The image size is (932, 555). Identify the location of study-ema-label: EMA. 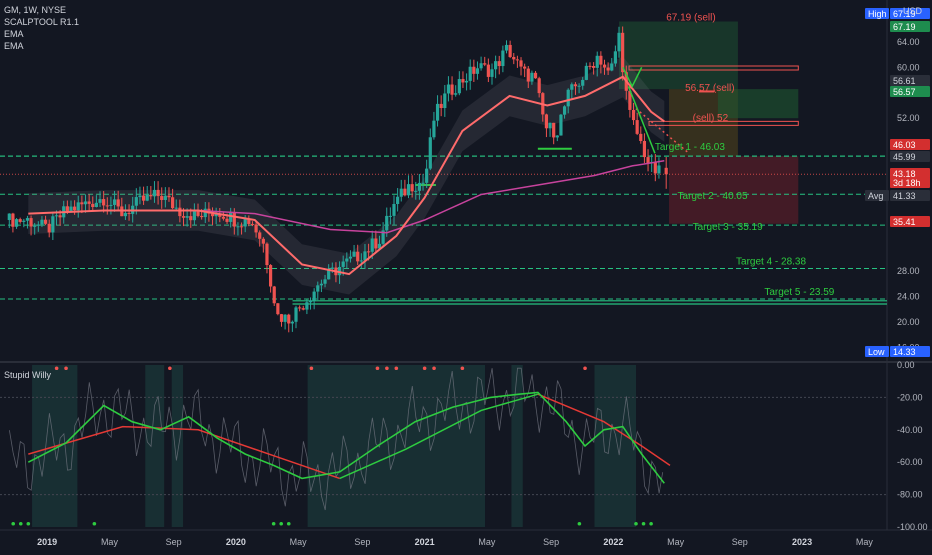
(14, 34).